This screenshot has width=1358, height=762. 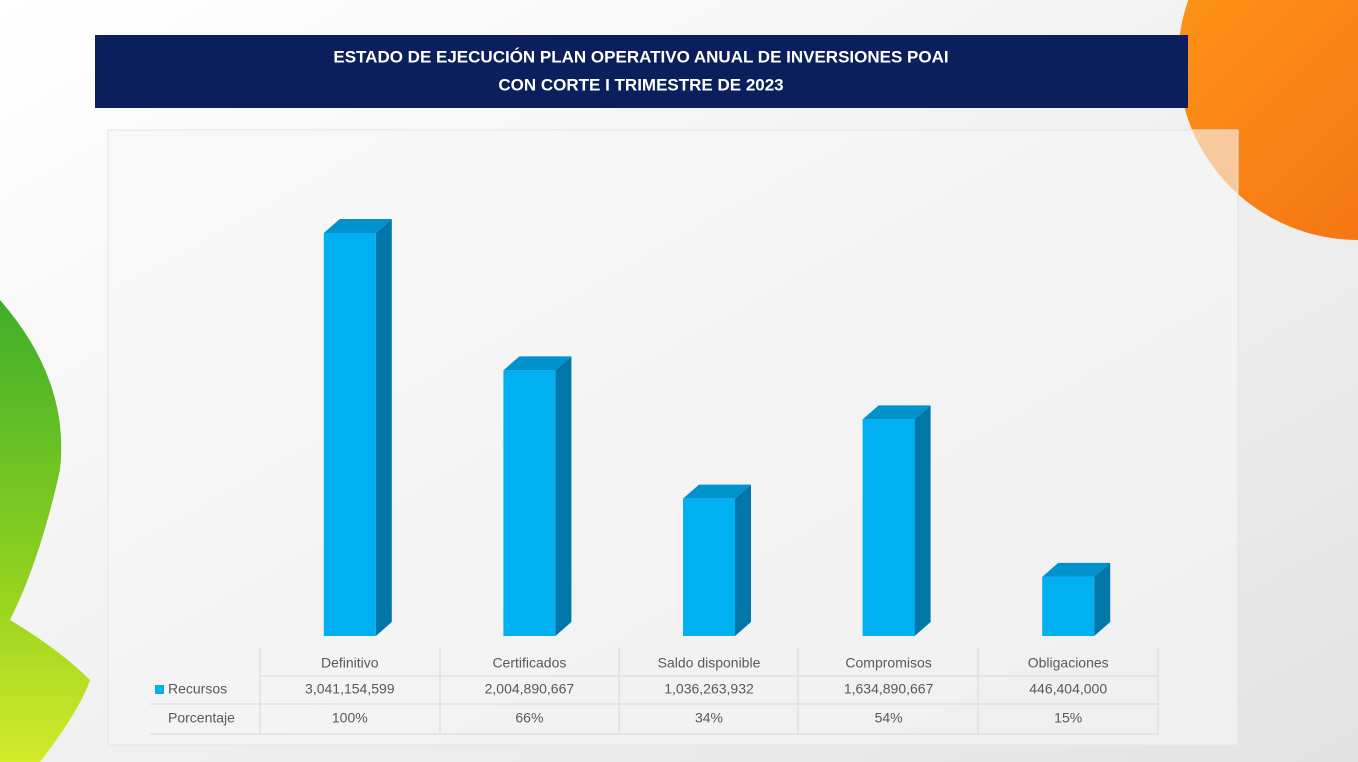 I want to click on table-grid, so click(x=654, y=691).